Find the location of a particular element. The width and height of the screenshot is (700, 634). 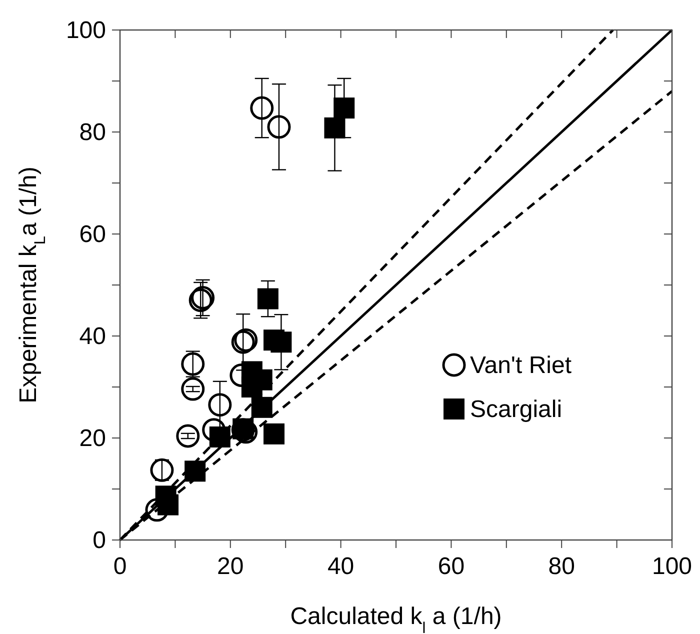

y-tick-label: 0 is located at coordinates (99, 540).